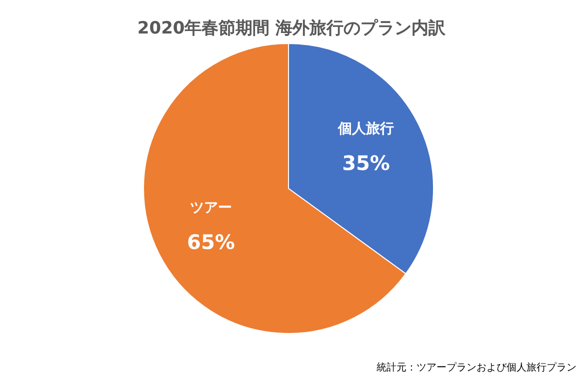 This screenshot has width=588, height=383. I want to click on slice-label: 個人旅行, so click(365, 129).